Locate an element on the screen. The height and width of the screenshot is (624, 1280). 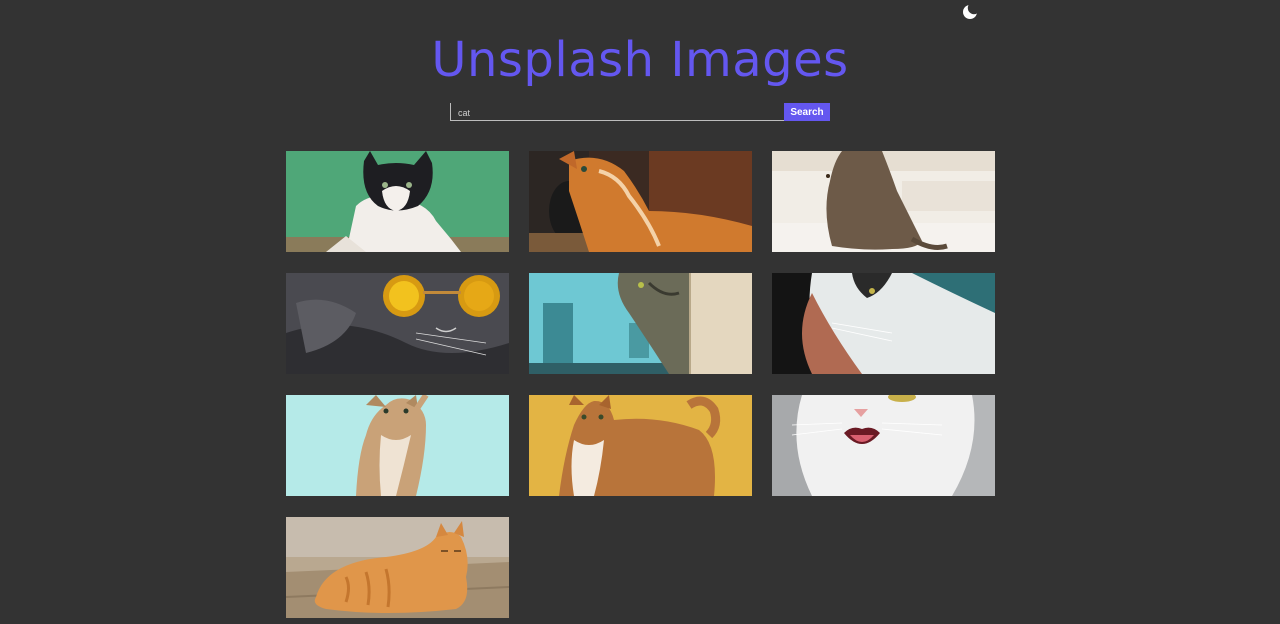
page-title: Unsplash Images is located at coordinates (640, 60).